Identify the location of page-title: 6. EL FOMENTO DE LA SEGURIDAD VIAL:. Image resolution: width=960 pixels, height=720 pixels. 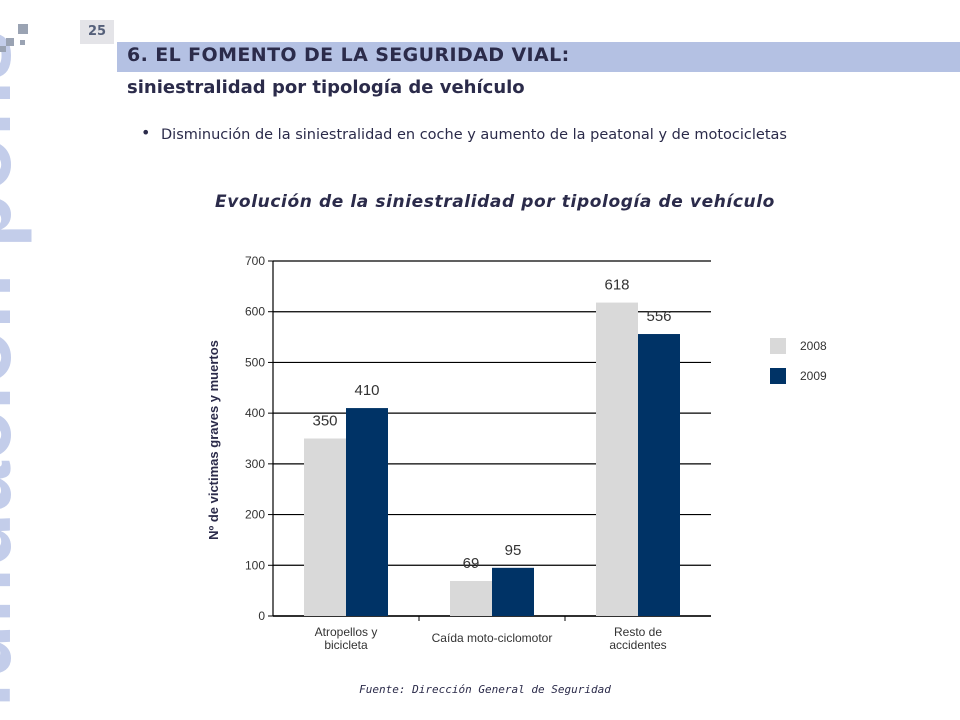
(348, 55).